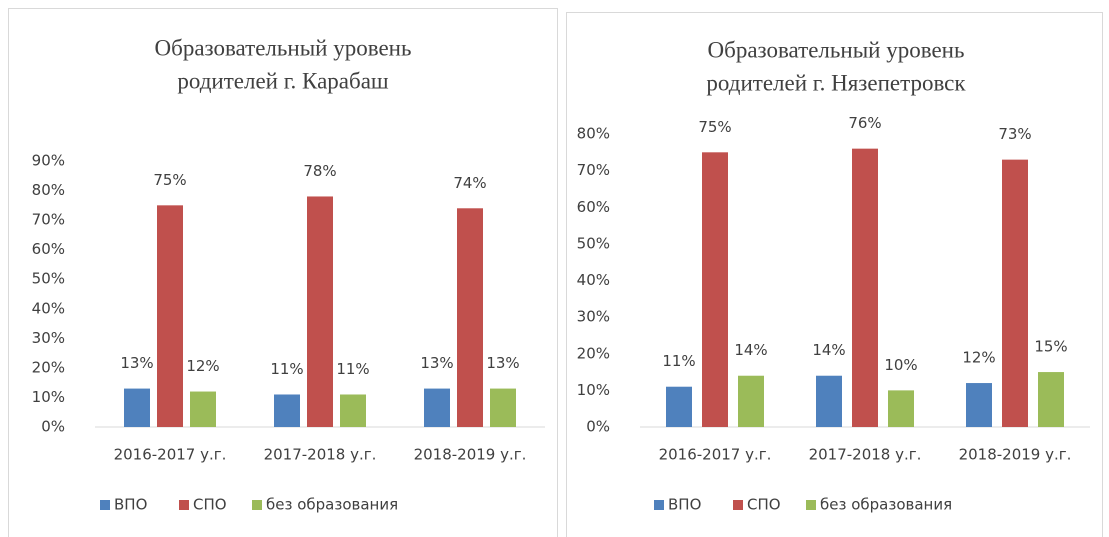 The height and width of the screenshot is (537, 1109). I want to click on data-label: 76%, so click(864, 123).